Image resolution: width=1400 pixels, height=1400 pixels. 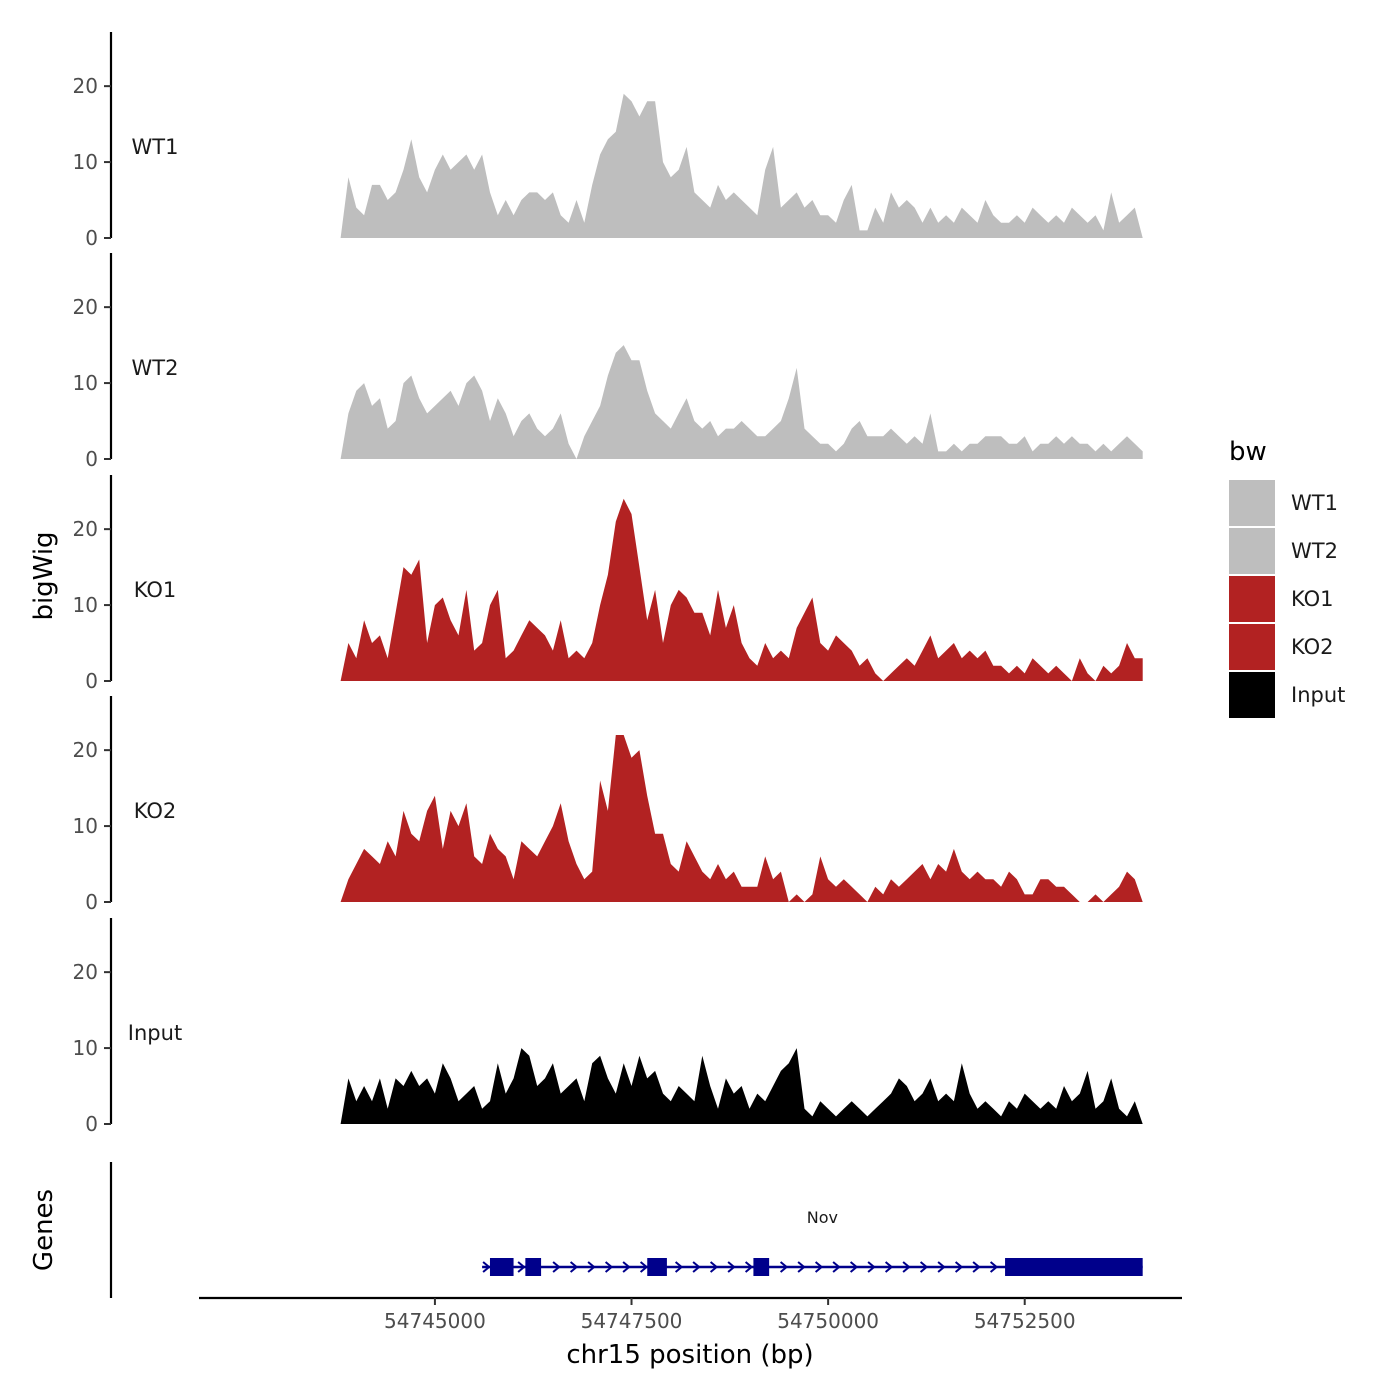 What do you see at coordinates (155, 368) in the screenshot?
I see `track-label: WT2` at bounding box center [155, 368].